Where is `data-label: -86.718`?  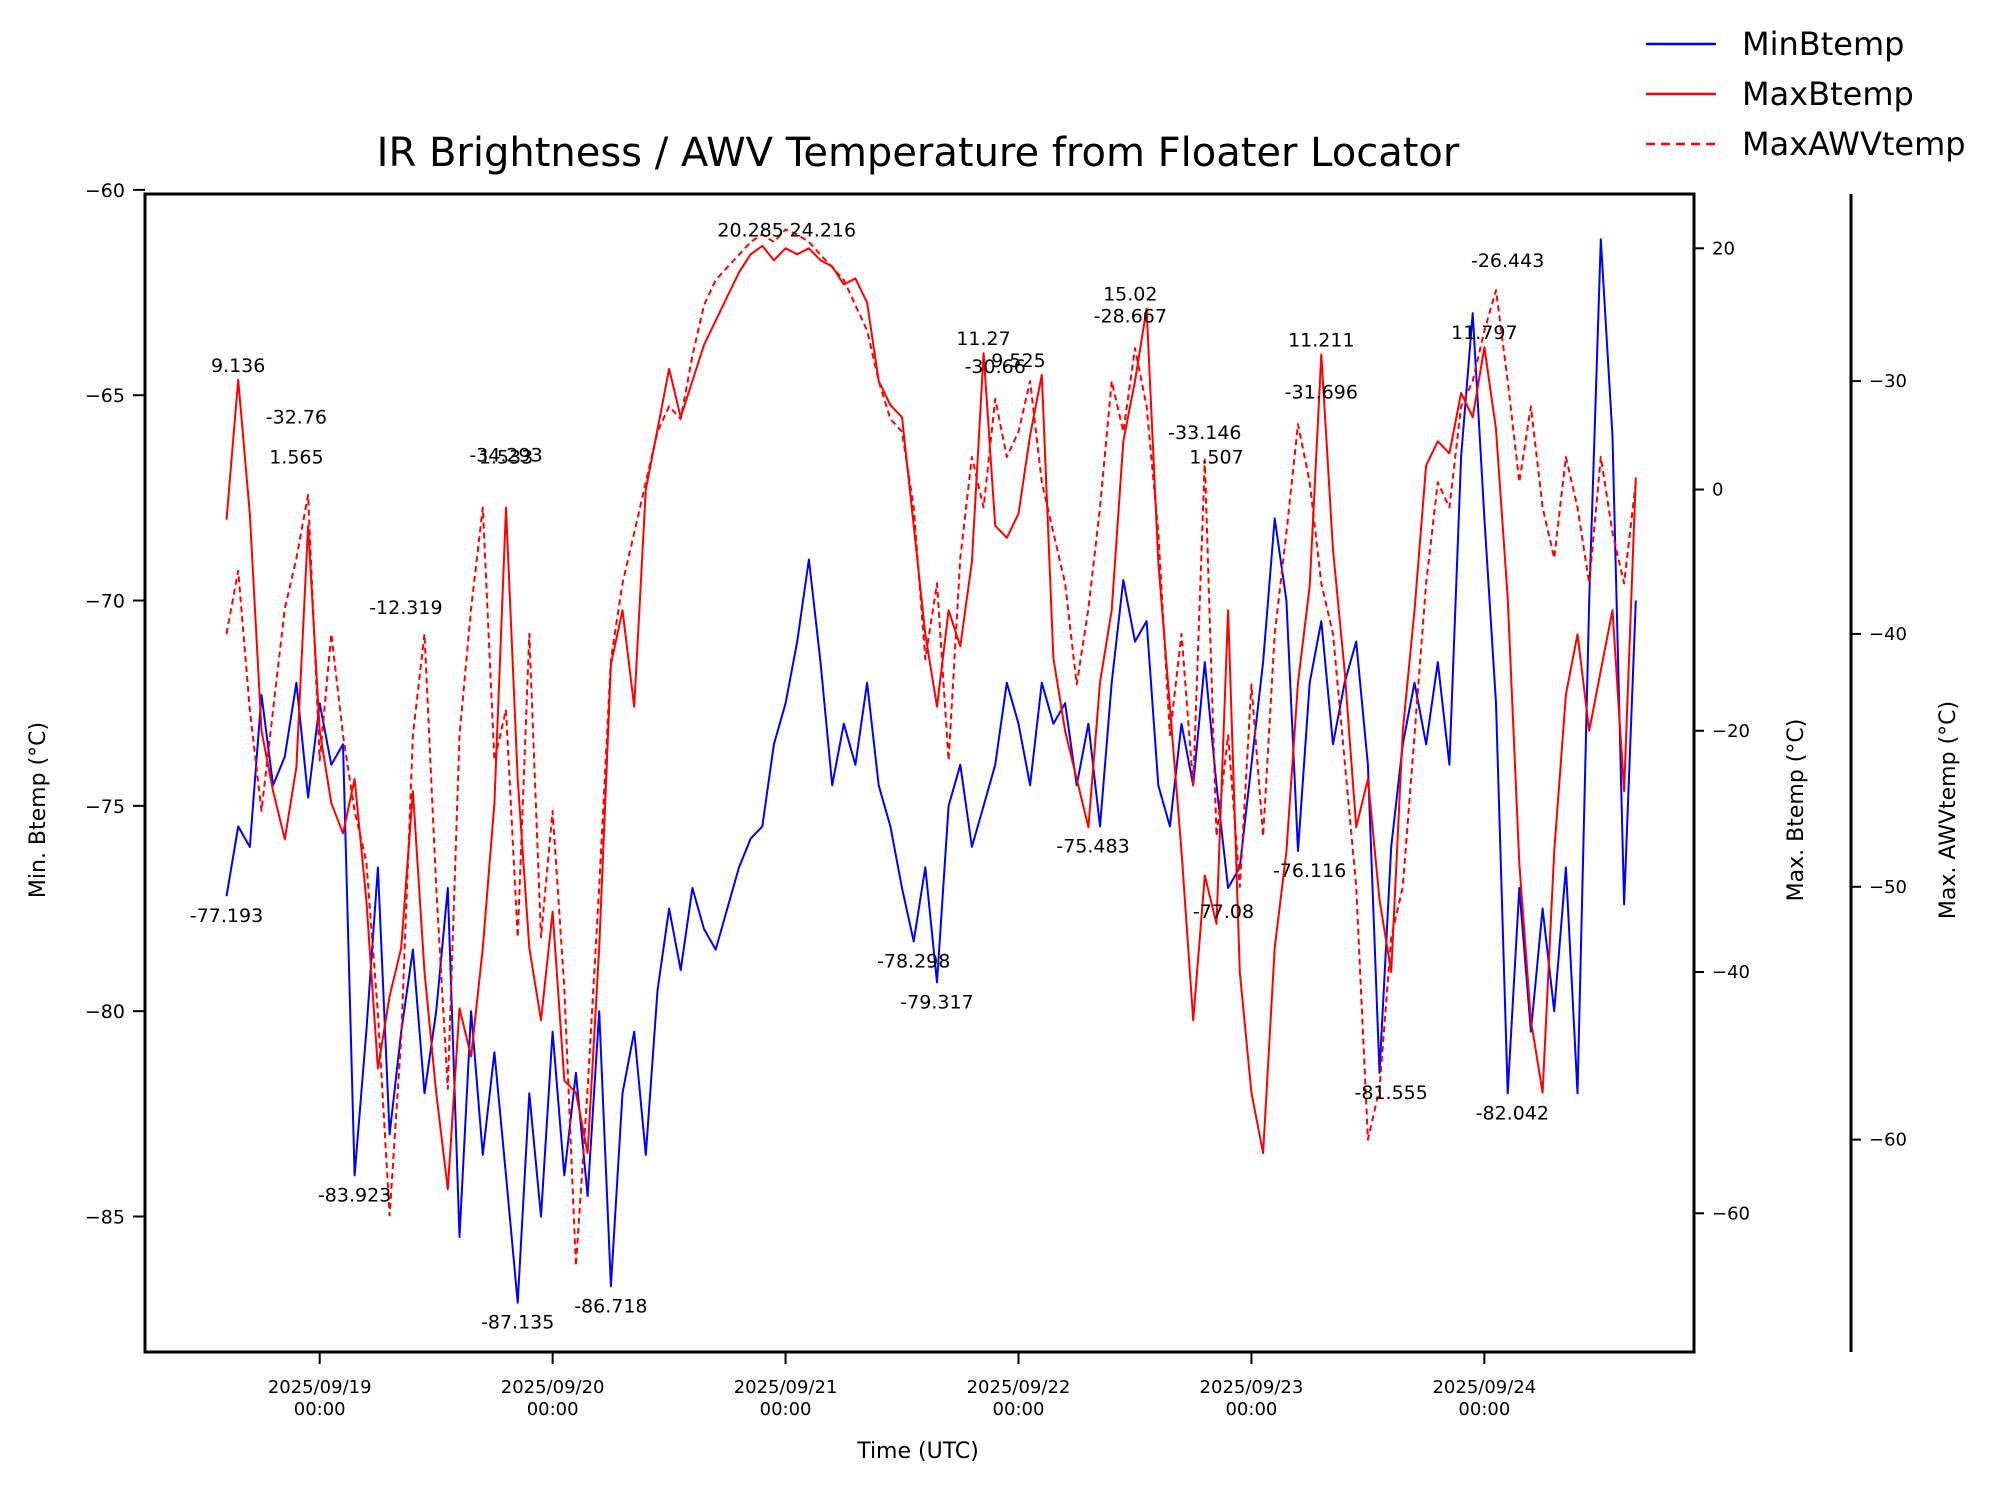 data-label: -86.718 is located at coordinates (610, 1306).